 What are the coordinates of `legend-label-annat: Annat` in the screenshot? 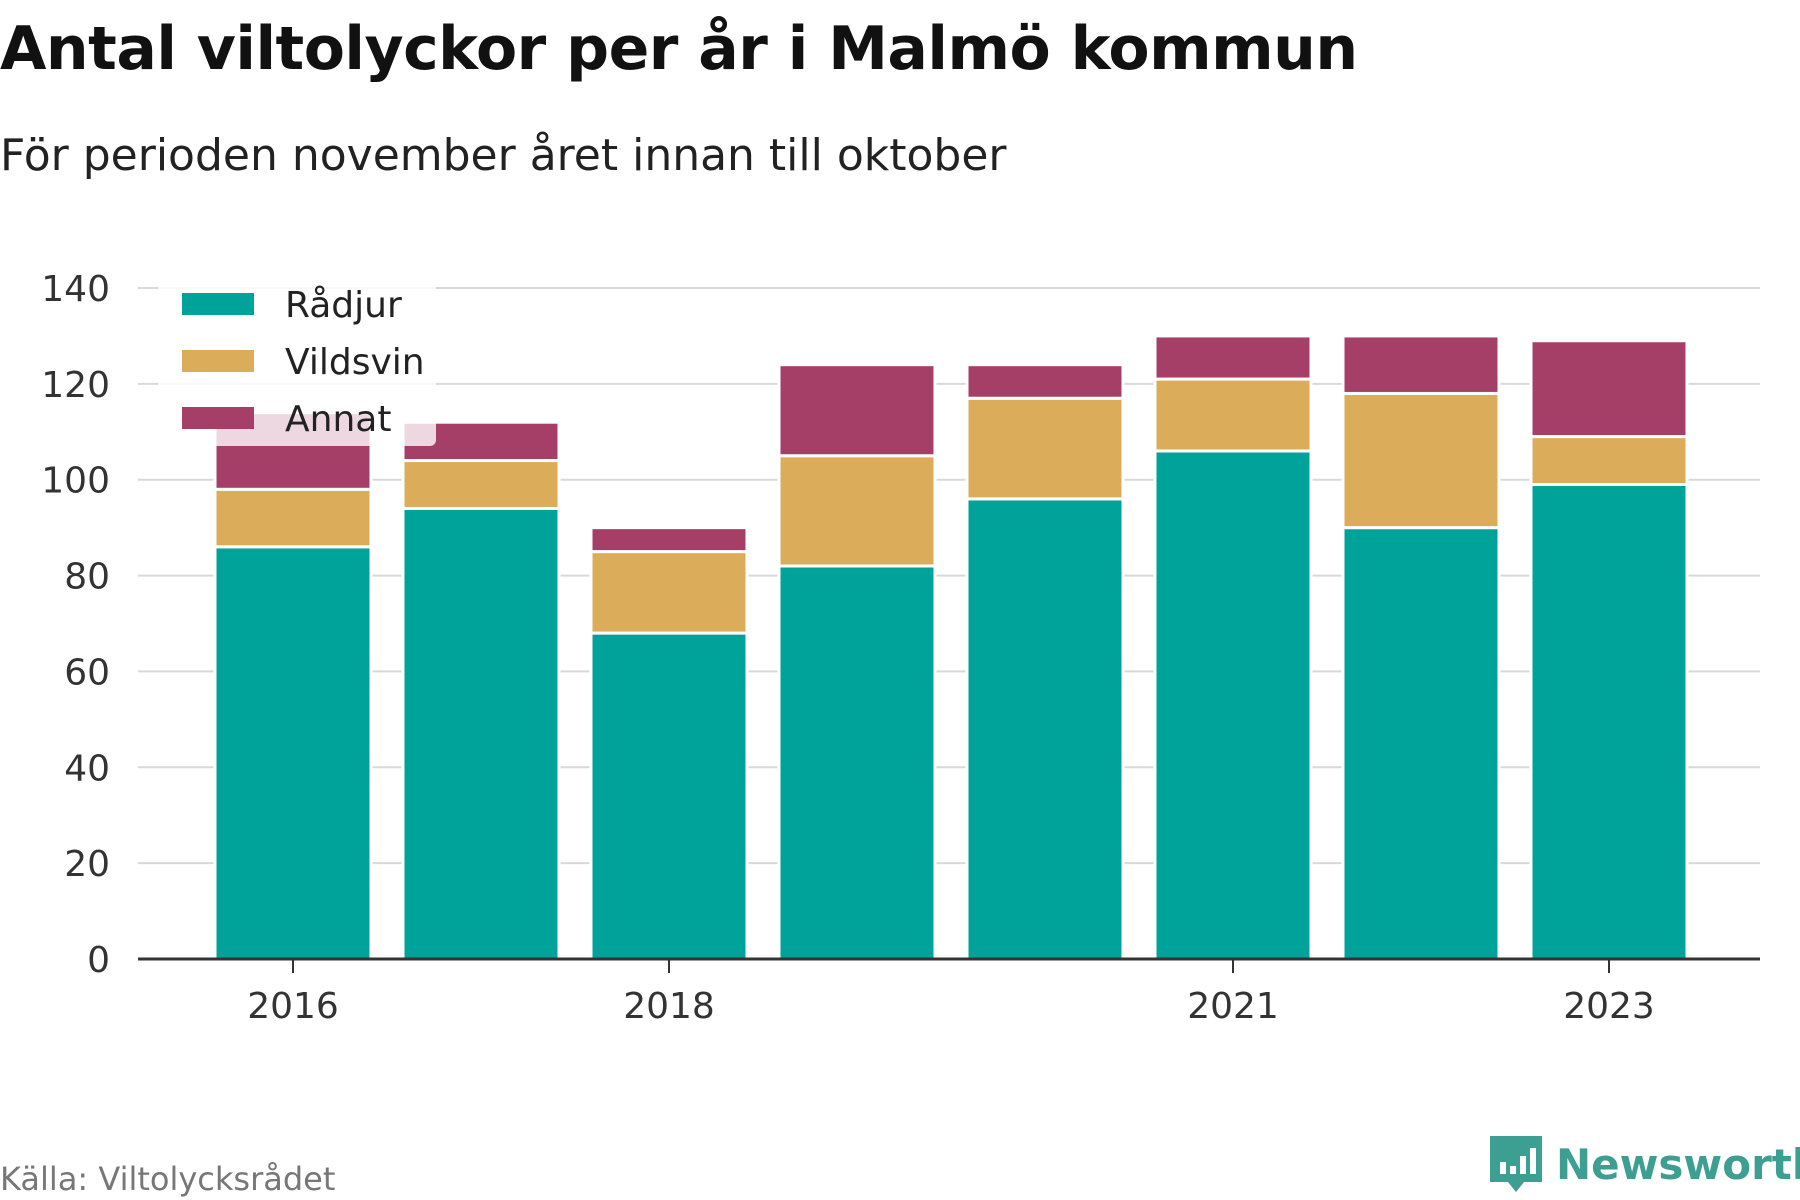 It's located at (338, 419).